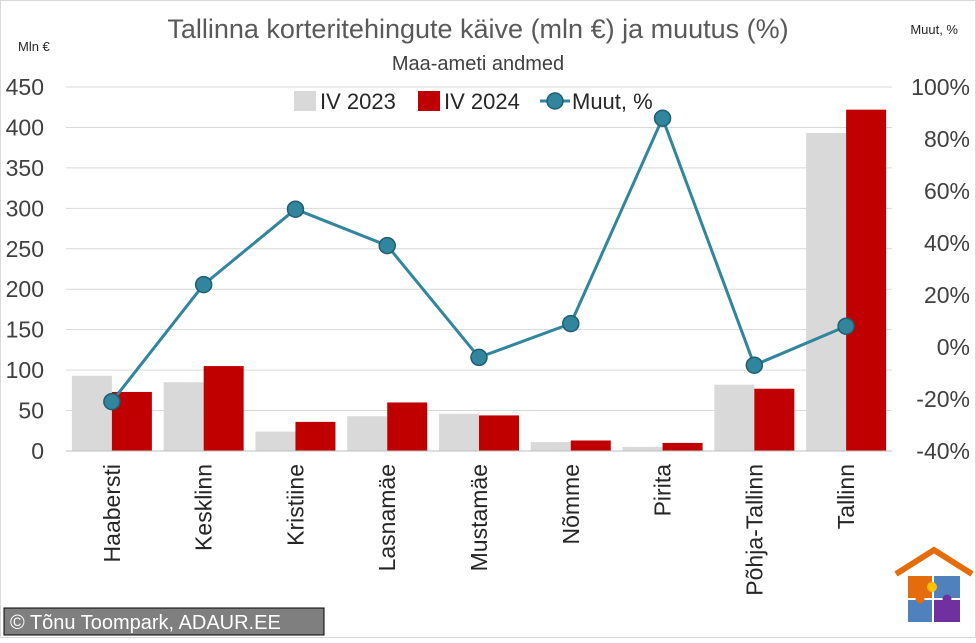 This screenshot has width=976, height=643. I want to click on right-tick-label: 60%, so click(947, 191).